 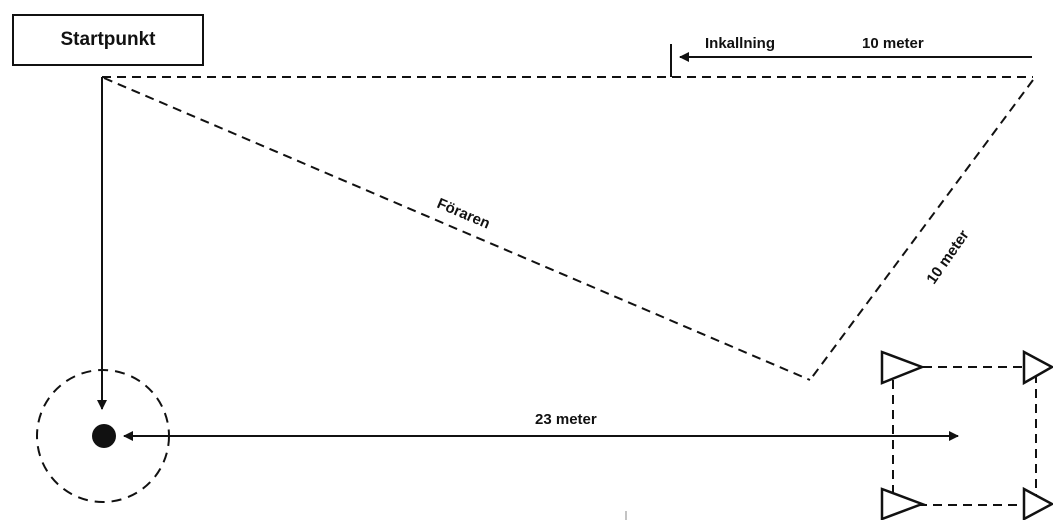 I want to click on start-point-label: Startpunkt, so click(x=108, y=39).